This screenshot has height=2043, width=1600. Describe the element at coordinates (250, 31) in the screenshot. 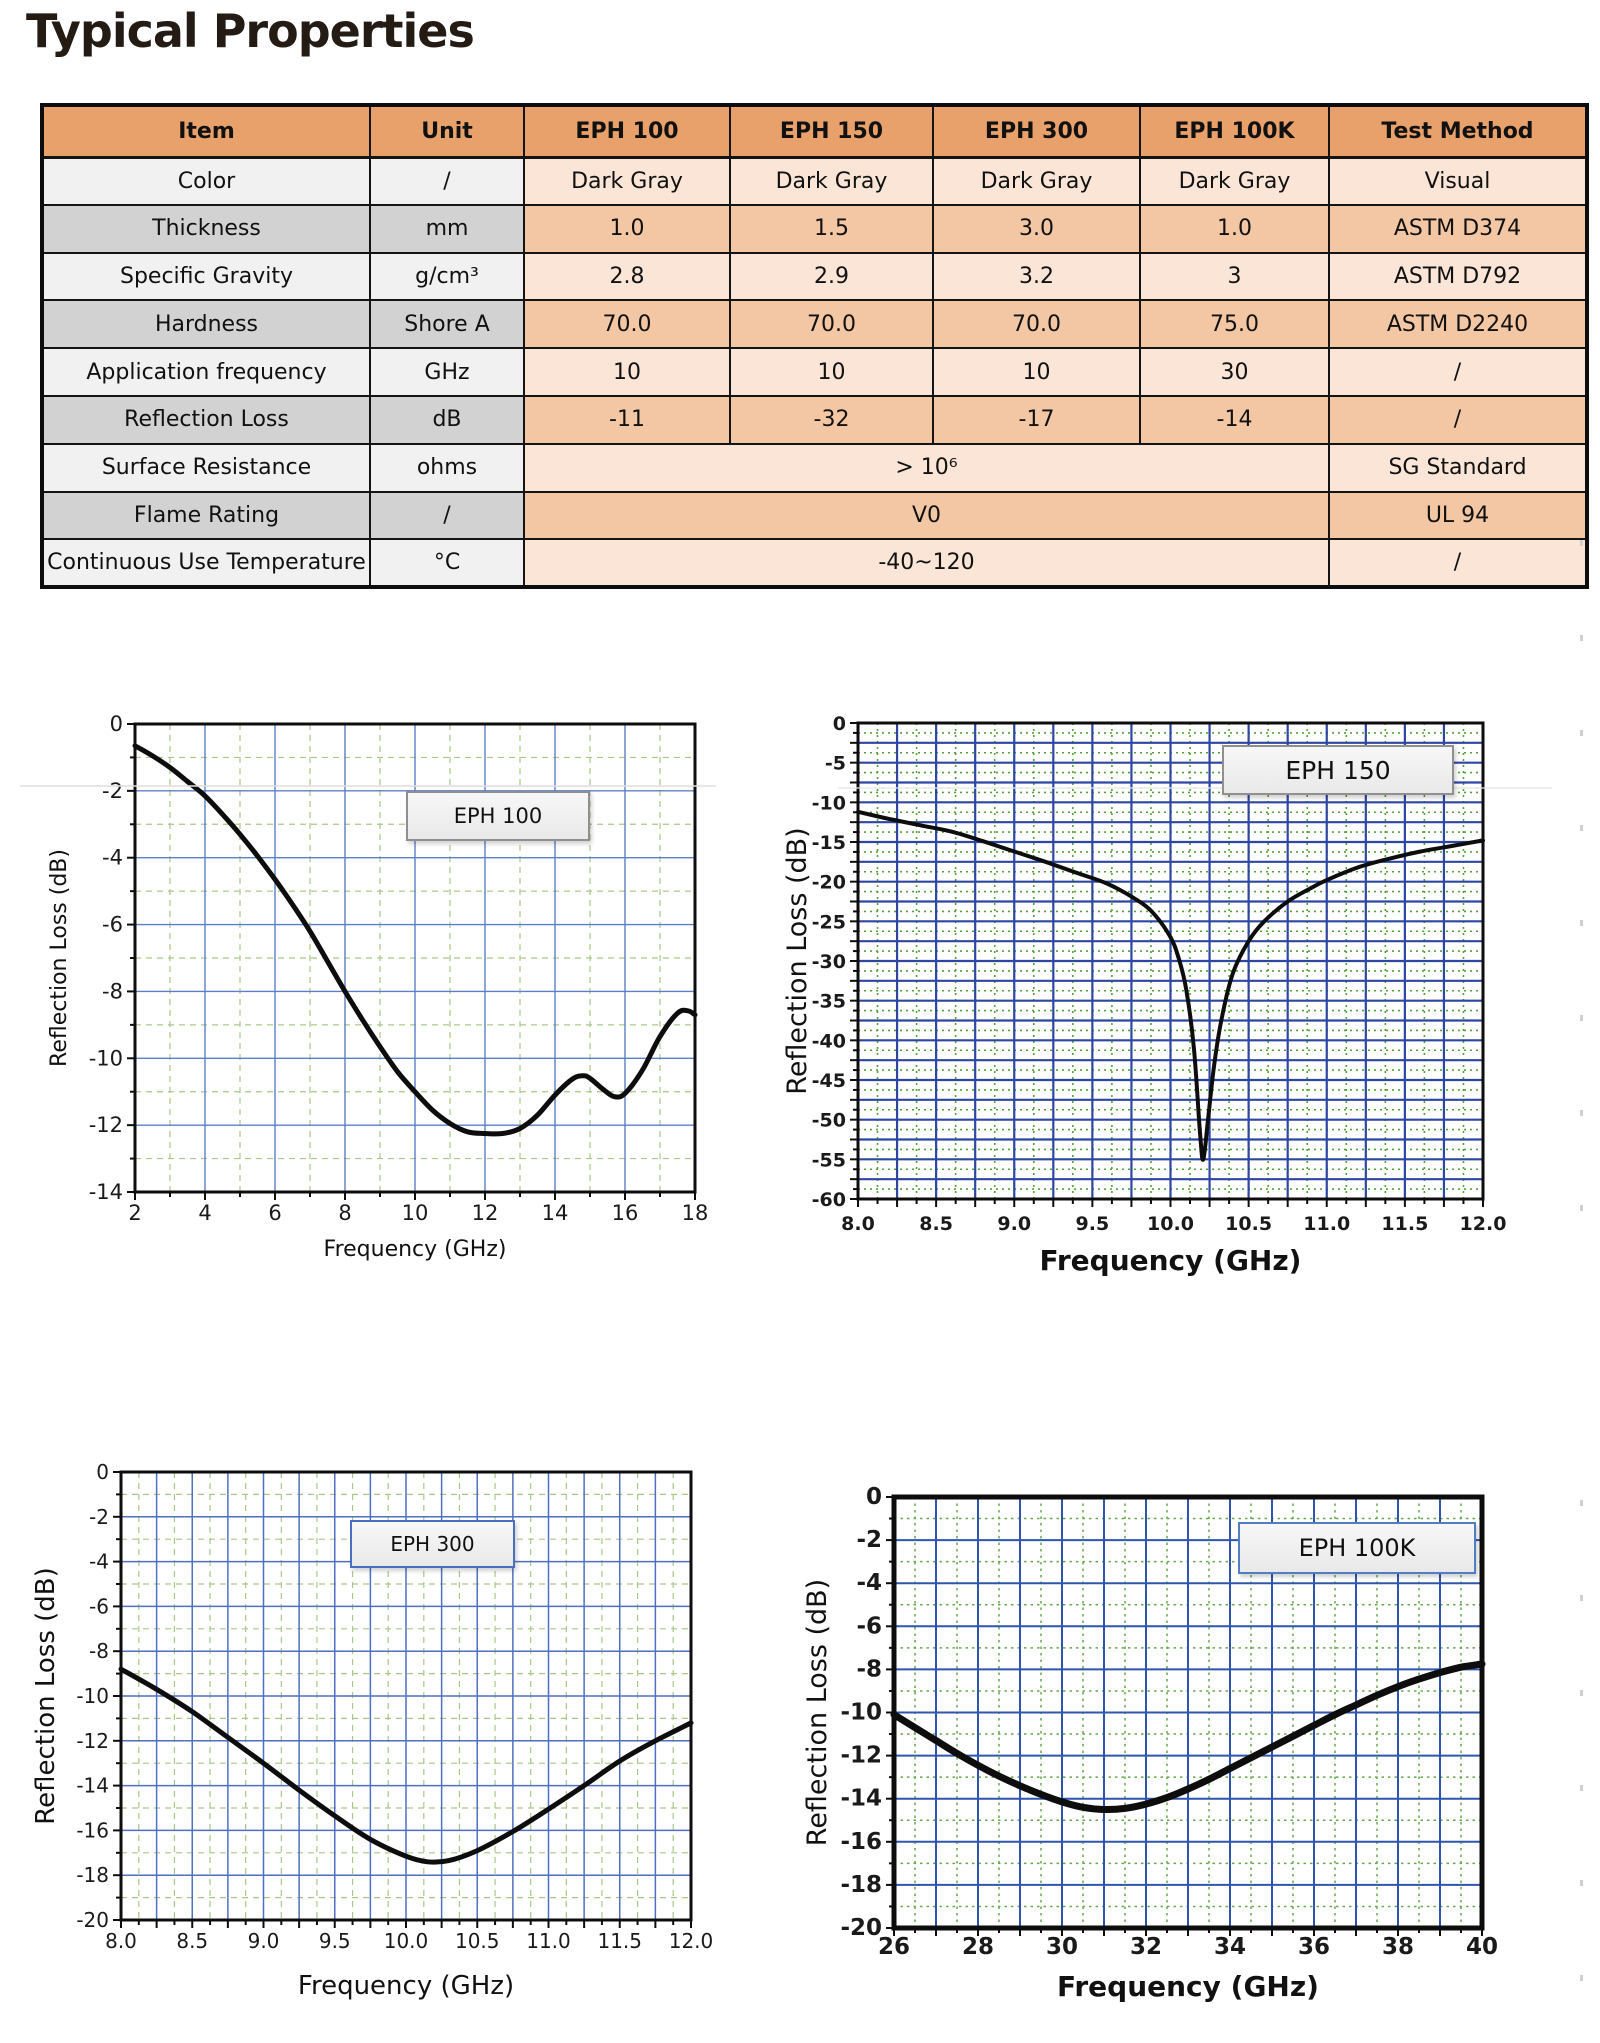

I see `page-title: Typical Properties` at that location.